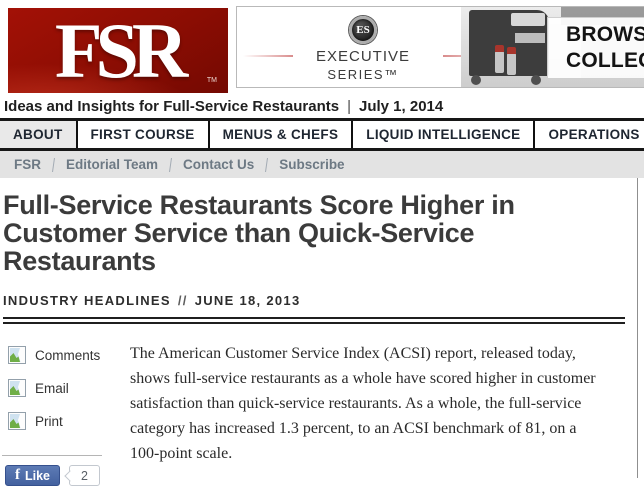  Describe the element at coordinates (312, 164) in the screenshot. I see `subnav-item-subscribe: Subscribe` at that location.